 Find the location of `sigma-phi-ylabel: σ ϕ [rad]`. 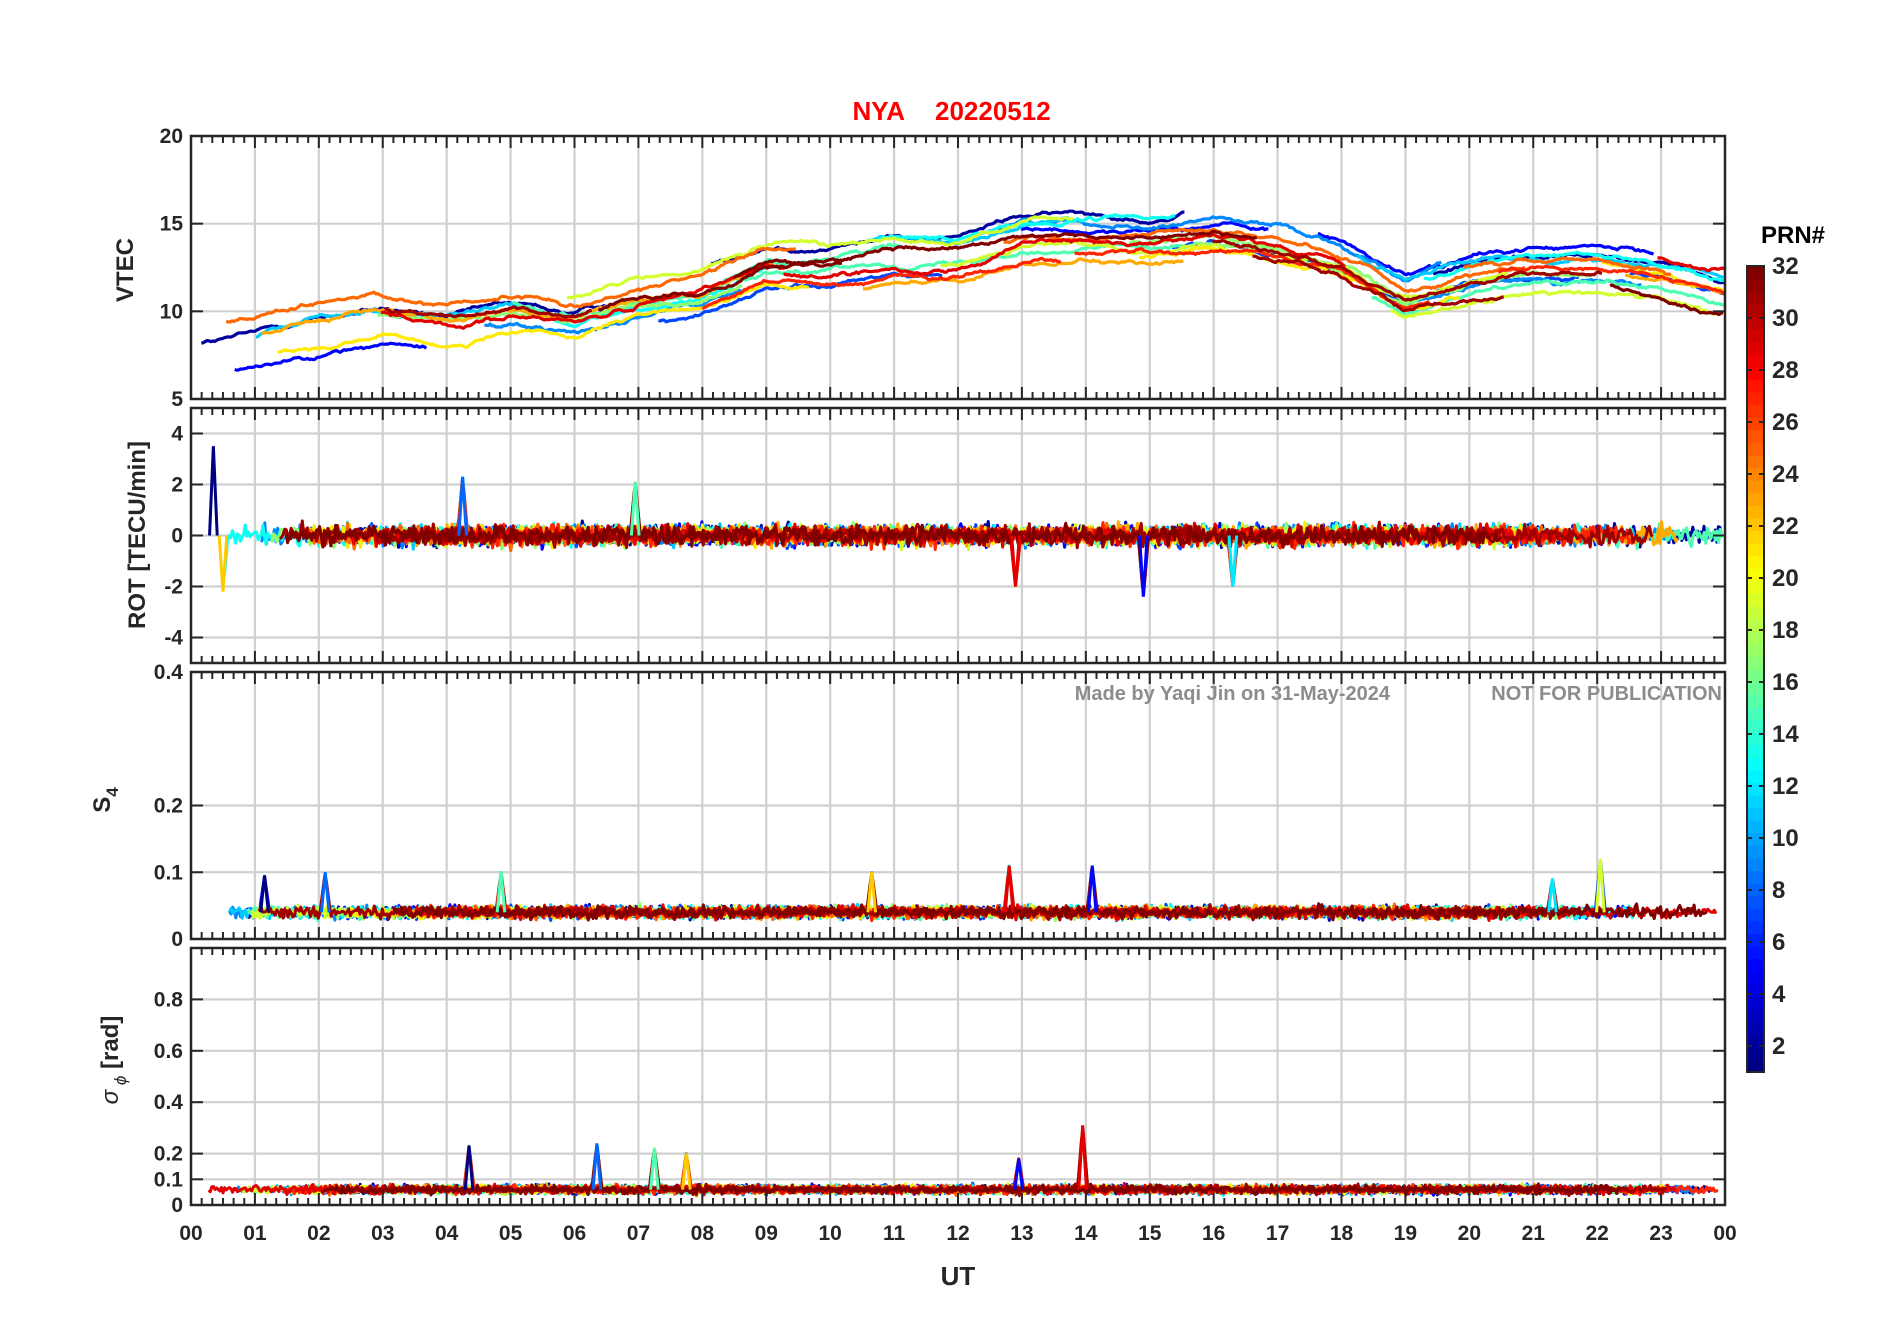

sigma-phi-ylabel: σ ϕ [rad] is located at coordinates (113, 1060).